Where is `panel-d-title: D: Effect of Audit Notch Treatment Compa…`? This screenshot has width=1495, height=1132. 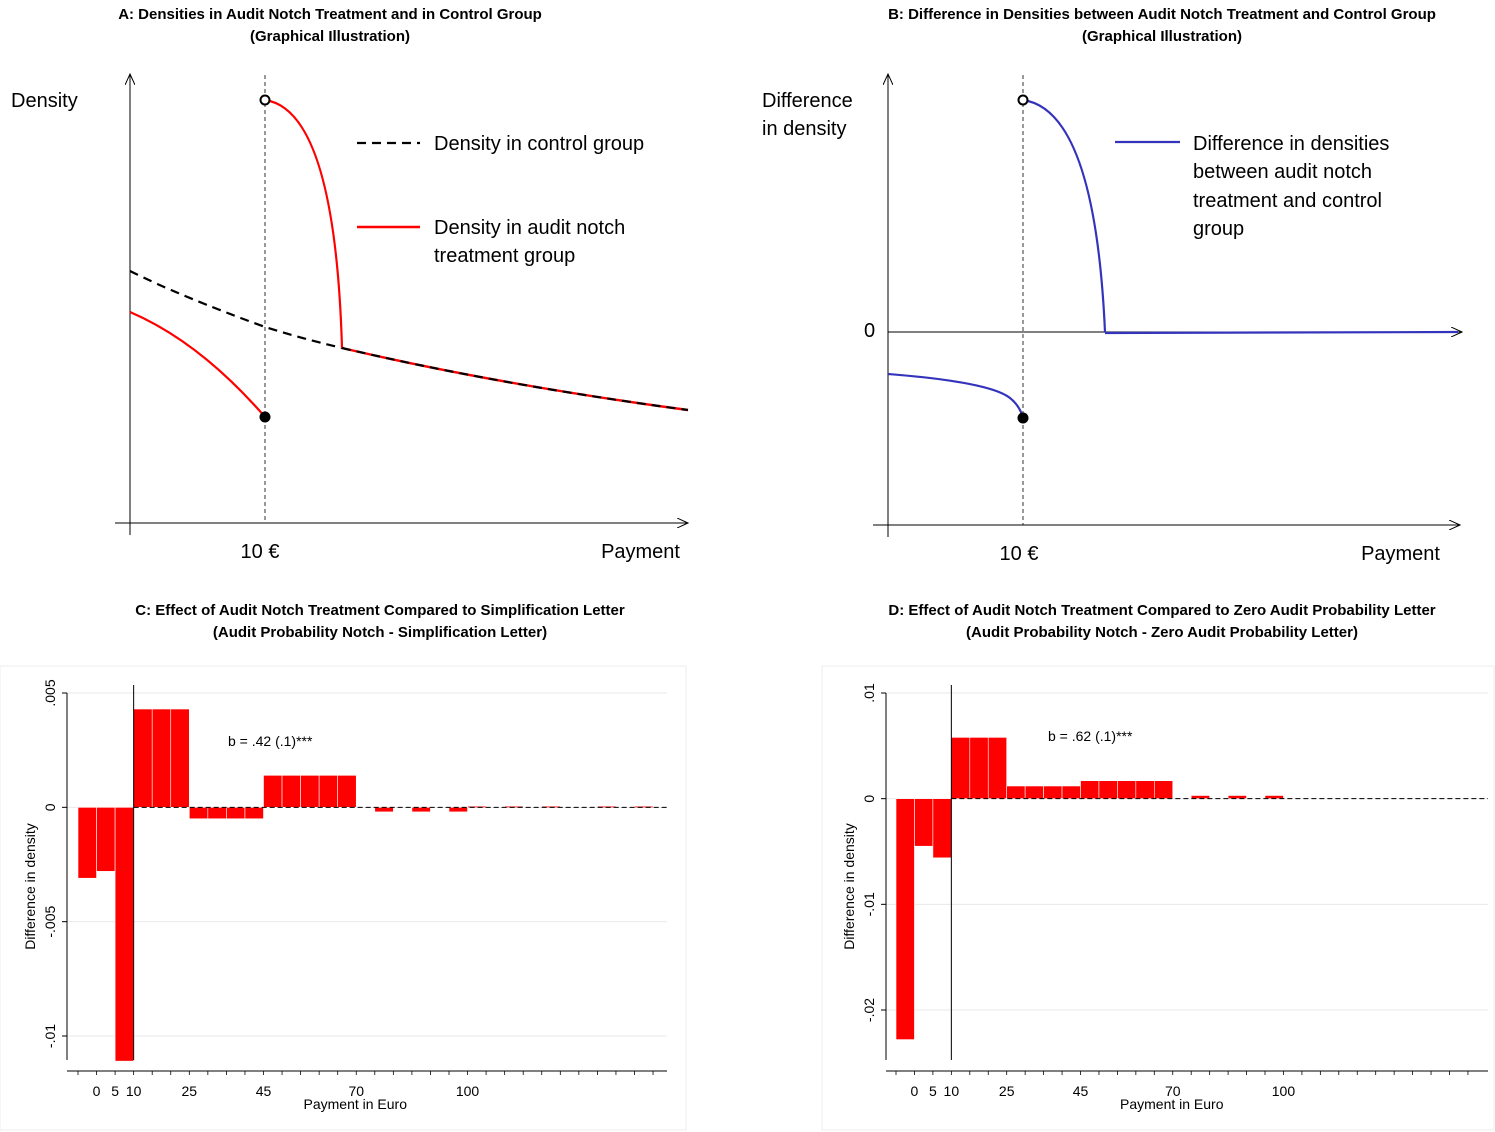
panel-d-title: D: Effect of Audit Notch Treatment Compa… is located at coordinates (1162, 622).